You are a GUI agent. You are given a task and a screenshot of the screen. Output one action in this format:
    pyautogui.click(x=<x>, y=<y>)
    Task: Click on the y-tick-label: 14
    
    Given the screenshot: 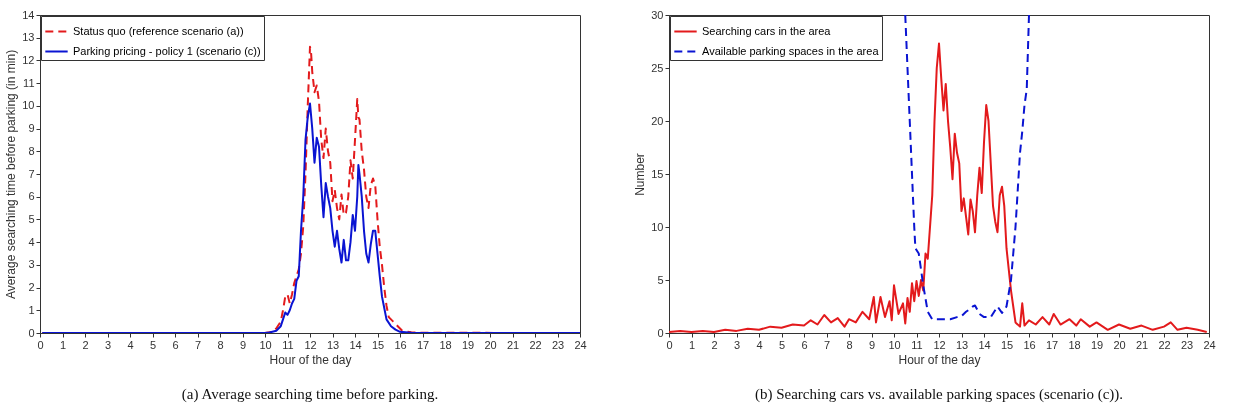 What is the action you would take?
    pyautogui.click(x=28, y=14)
    